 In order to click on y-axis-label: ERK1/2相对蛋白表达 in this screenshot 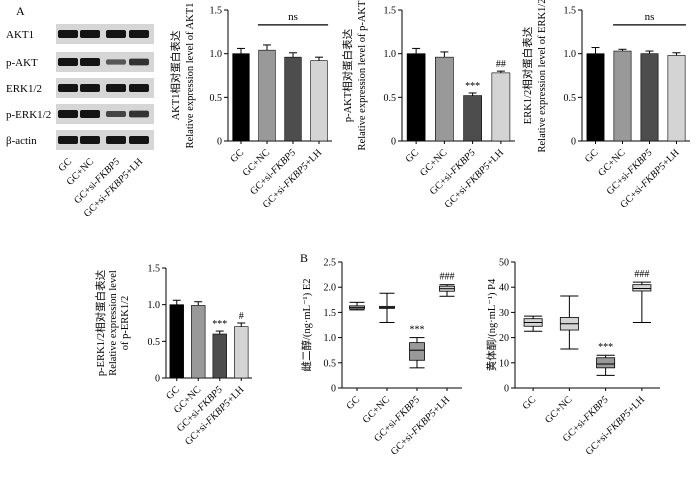, I will do `click(527, 75)`.